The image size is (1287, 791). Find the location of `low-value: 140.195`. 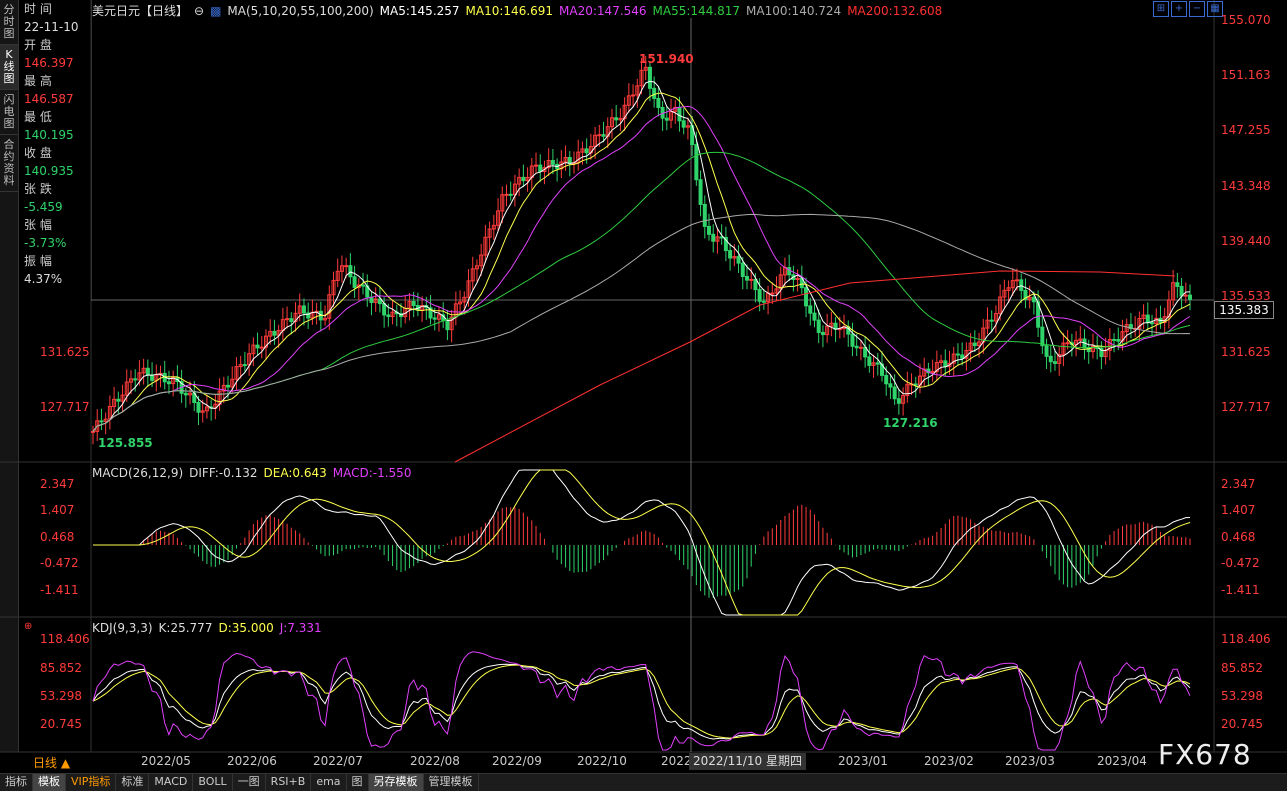

low-value: 140.195 is located at coordinates (49, 135).